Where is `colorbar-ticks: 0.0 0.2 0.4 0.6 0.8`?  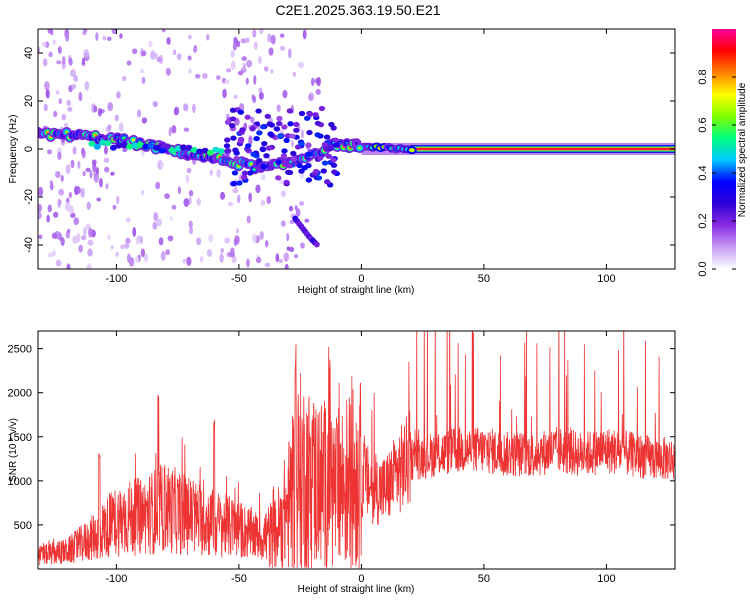
colorbar-ticks: 0.0 0.2 0.4 0.6 0.8 is located at coordinates (716, 173).